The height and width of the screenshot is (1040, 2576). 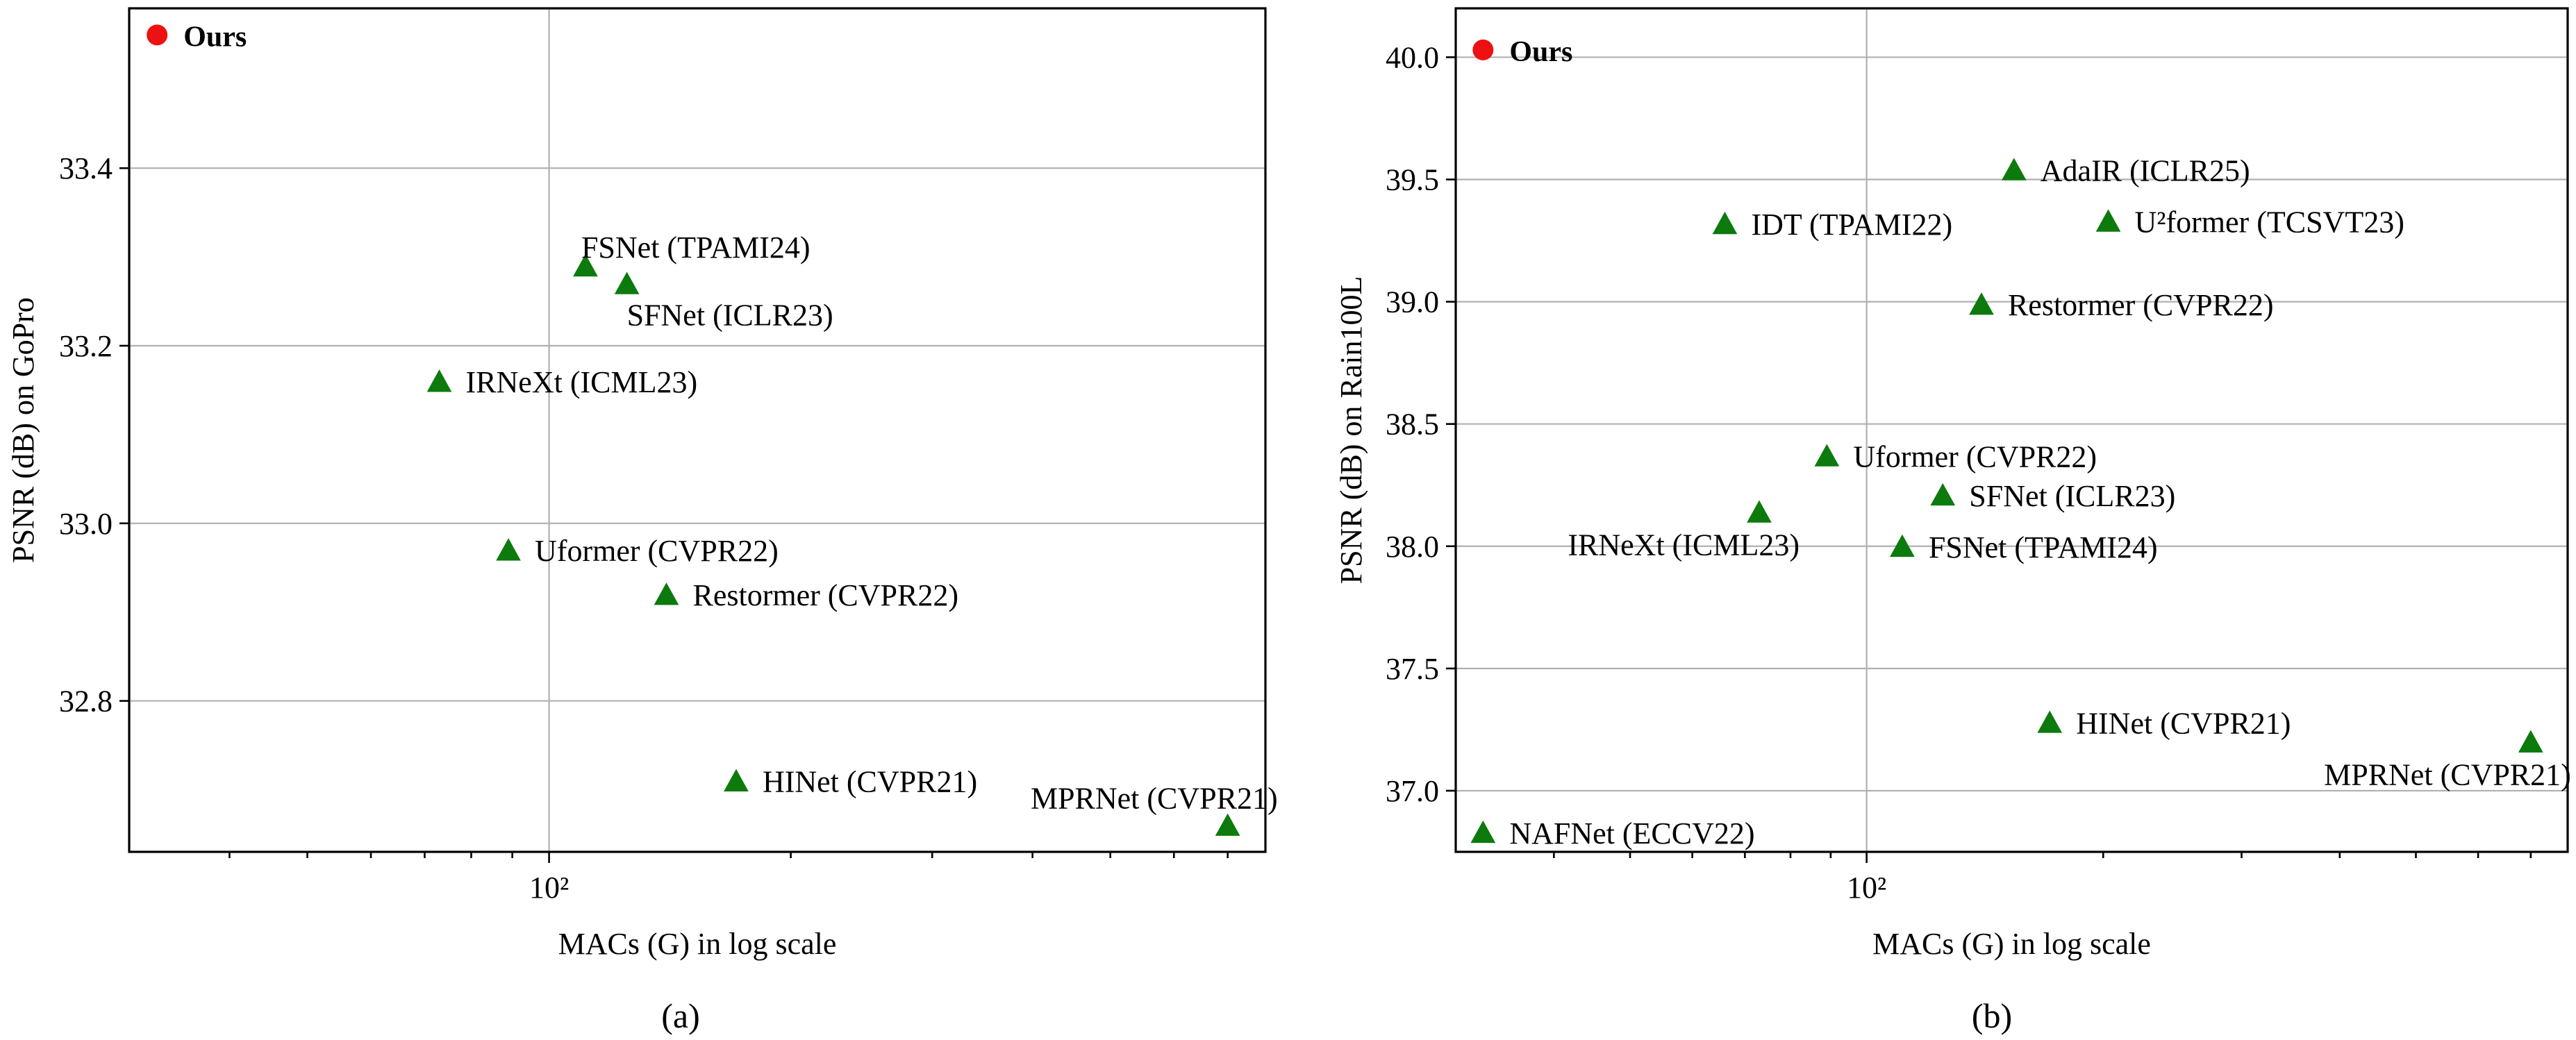 I want to click on y-tick-label: 32.8, so click(x=86, y=702).